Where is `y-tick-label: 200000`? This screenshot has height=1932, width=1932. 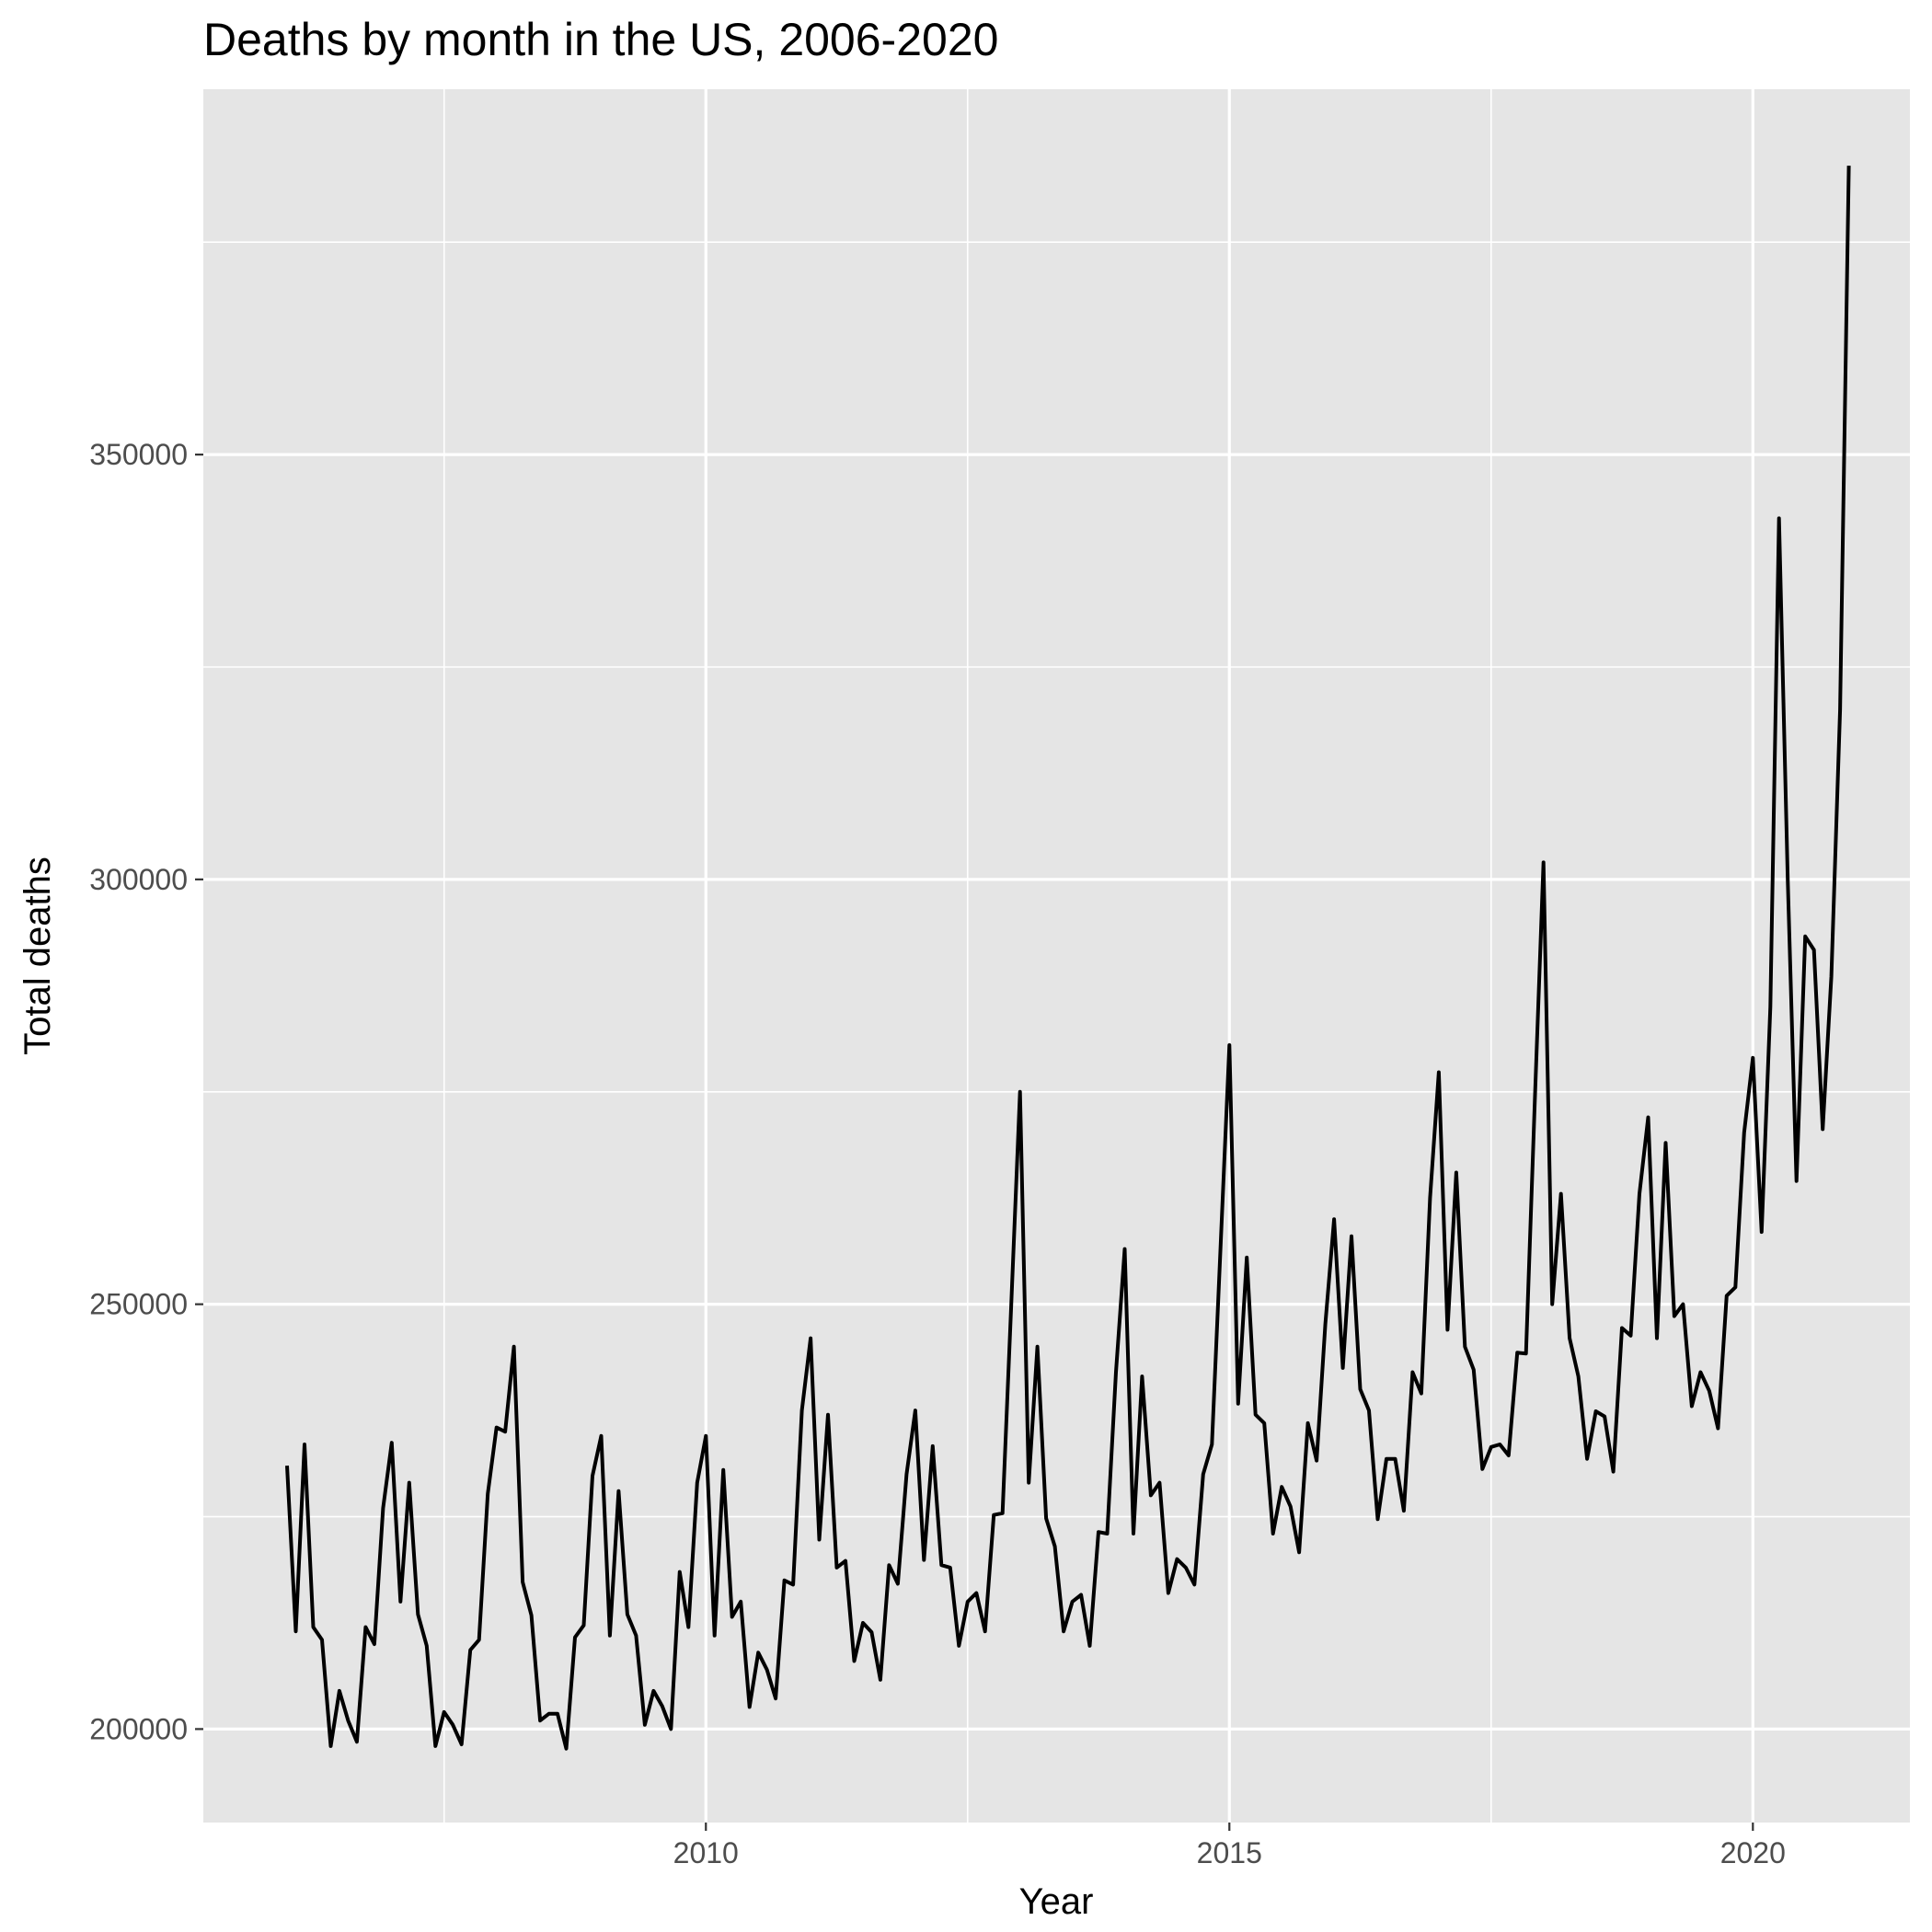 y-tick-label: 200000 is located at coordinates (138, 1728).